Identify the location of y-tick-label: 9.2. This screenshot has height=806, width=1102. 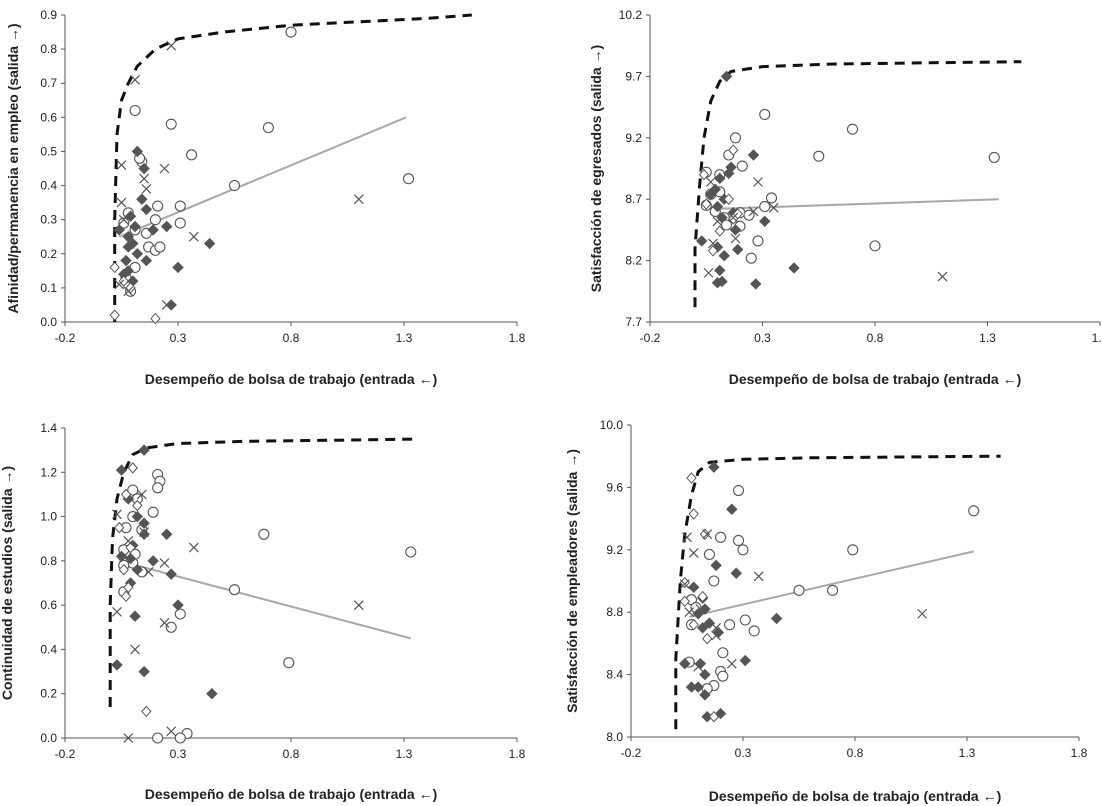
(614, 550).